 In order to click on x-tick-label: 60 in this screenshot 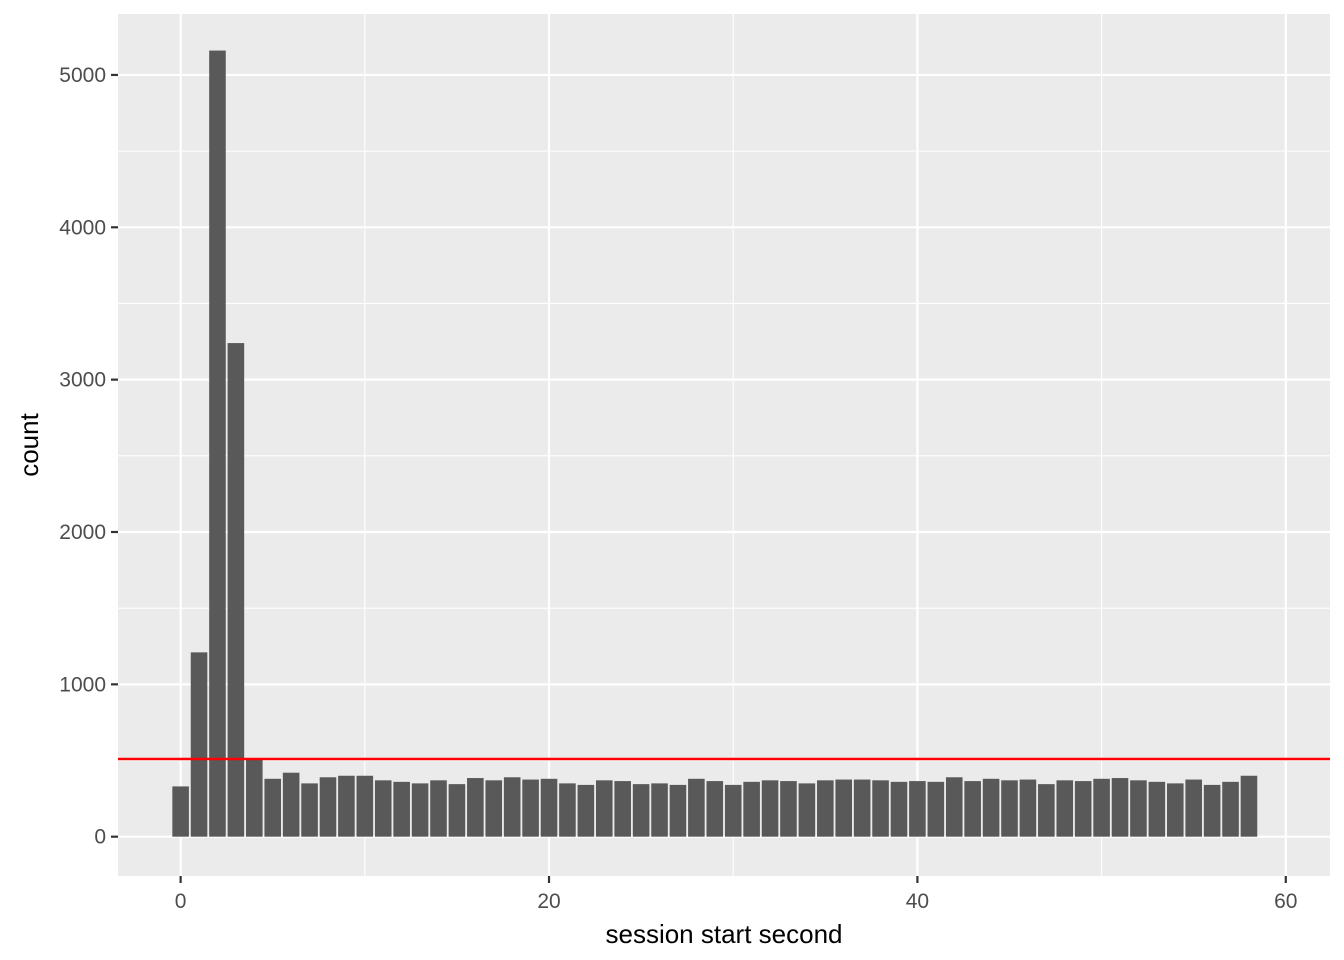, I will do `click(1285, 901)`.